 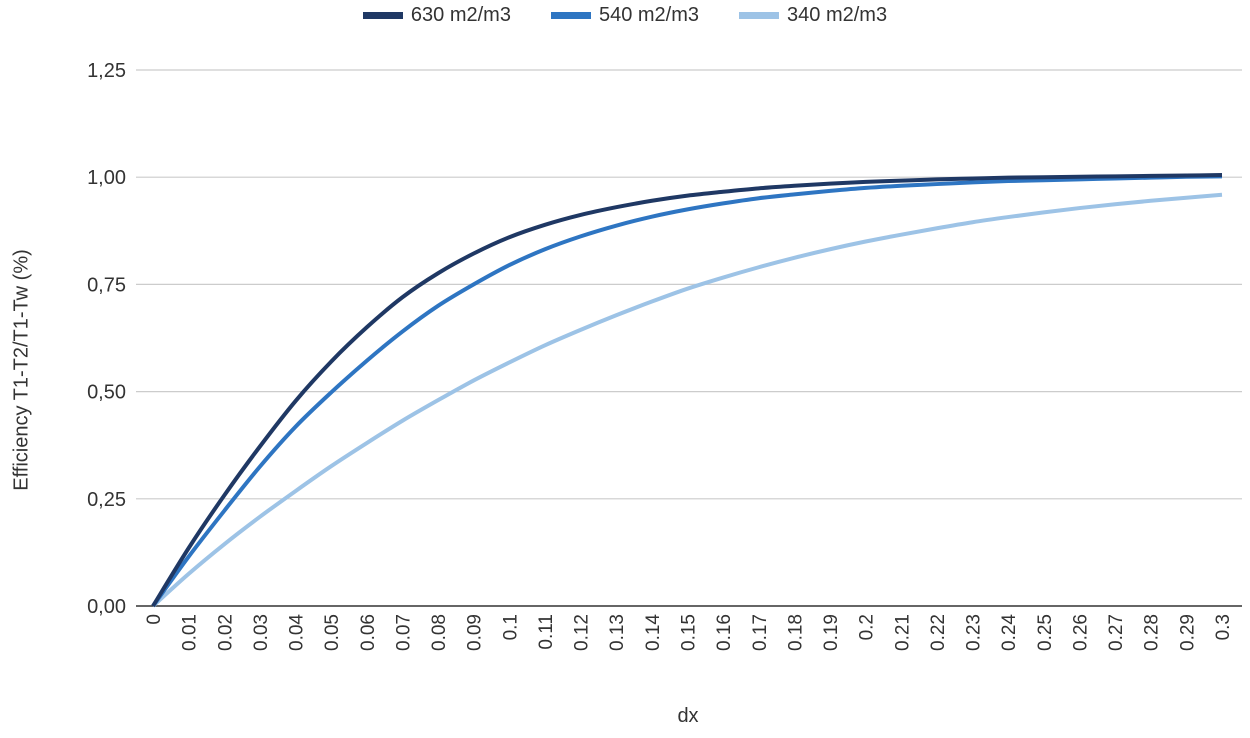 I want to click on y-tick-label: 1,00, so click(x=106, y=178).